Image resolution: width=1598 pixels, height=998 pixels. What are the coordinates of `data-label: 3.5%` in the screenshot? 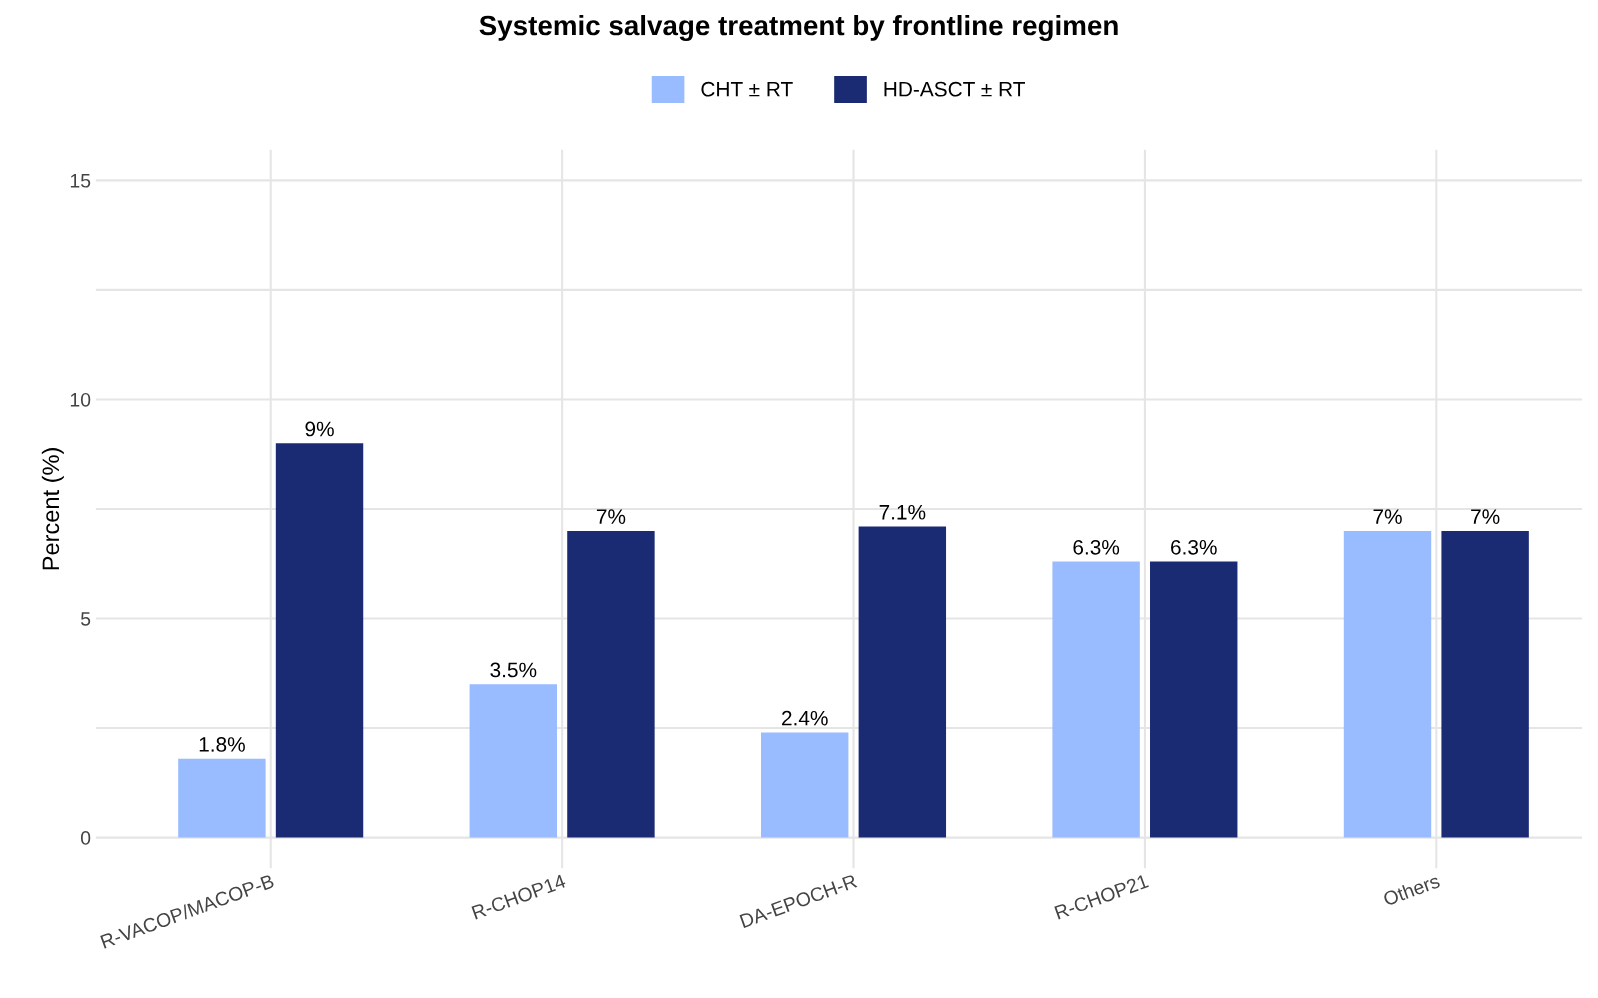 It's located at (513, 670).